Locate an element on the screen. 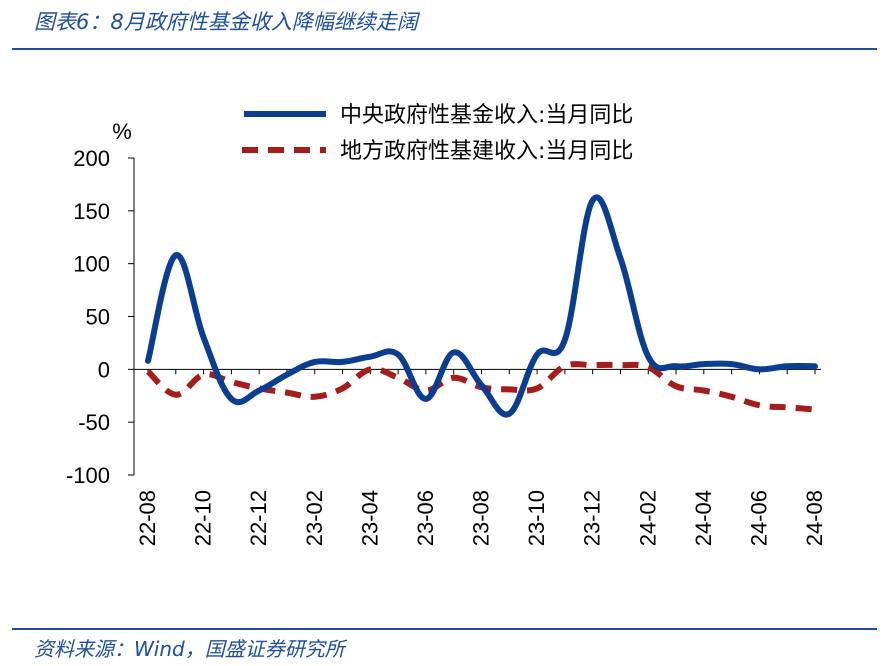 The width and height of the screenshot is (889, 666). y-tick-label: 50 is located at coordinates (98, 317).